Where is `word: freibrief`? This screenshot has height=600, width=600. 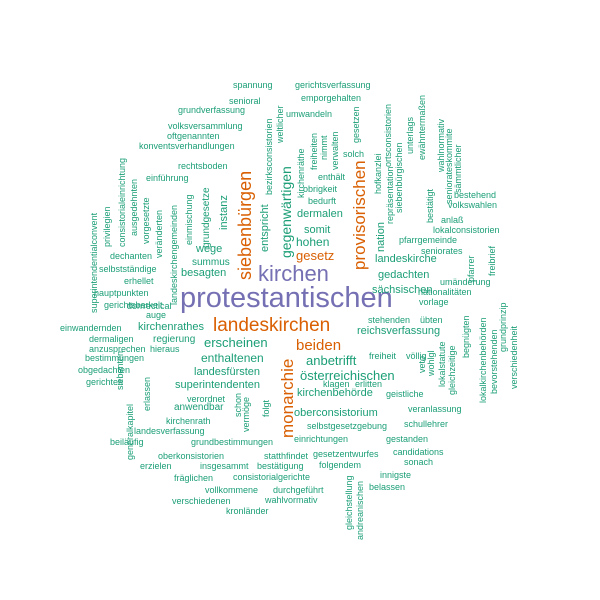 word: freibrief is located at coordinates (492, 260).